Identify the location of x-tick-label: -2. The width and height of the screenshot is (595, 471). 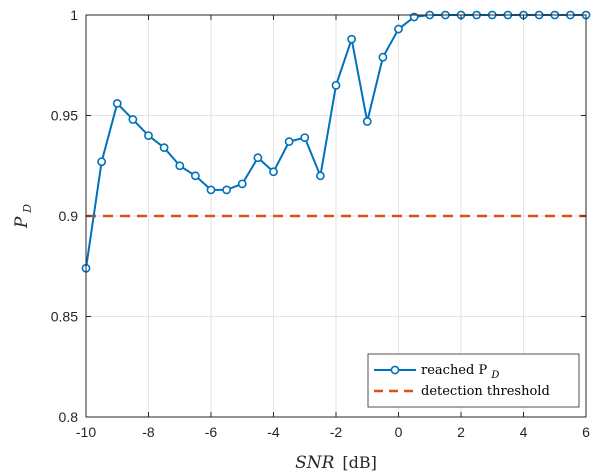
(336, 432).